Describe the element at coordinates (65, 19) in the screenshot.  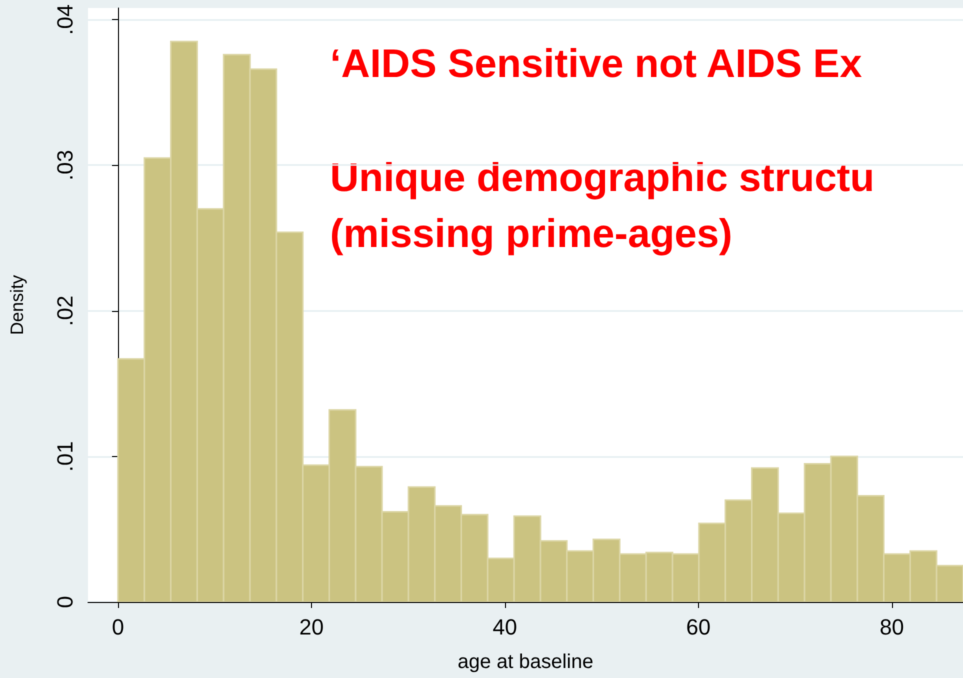
I see `y-tick-label: .04` at that location.